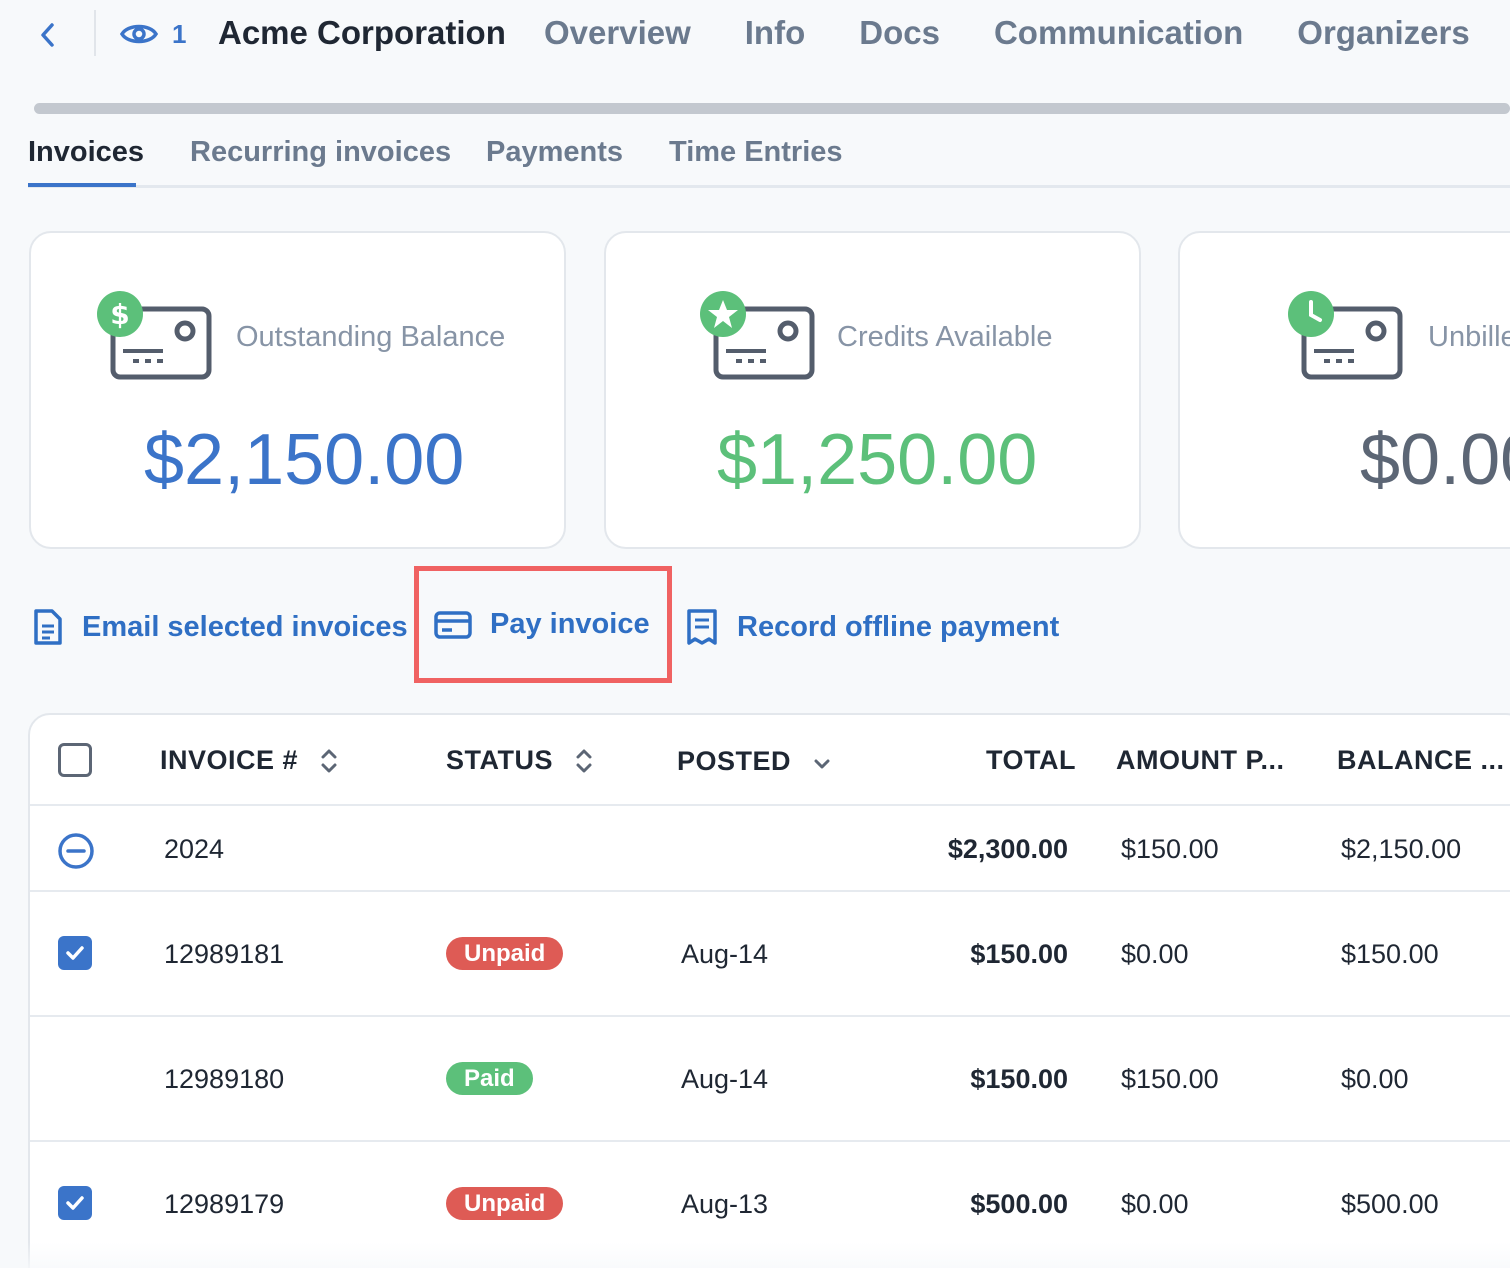 Image resolution: width=1510 pixels, height=1268 pixels. I want to click on outstanding-balance-card: $ Outstanding Balance $2,150.00, so click(297, 390).